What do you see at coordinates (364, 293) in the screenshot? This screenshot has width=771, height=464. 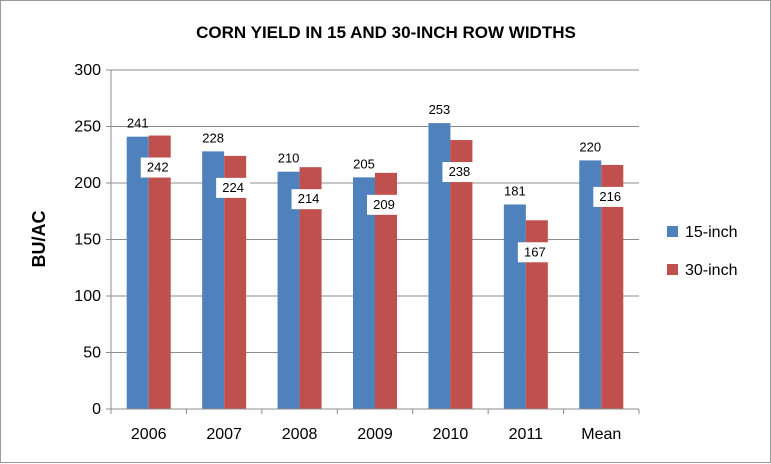 I see `bar-15-inch-2009` at bounding box center [364, 293].